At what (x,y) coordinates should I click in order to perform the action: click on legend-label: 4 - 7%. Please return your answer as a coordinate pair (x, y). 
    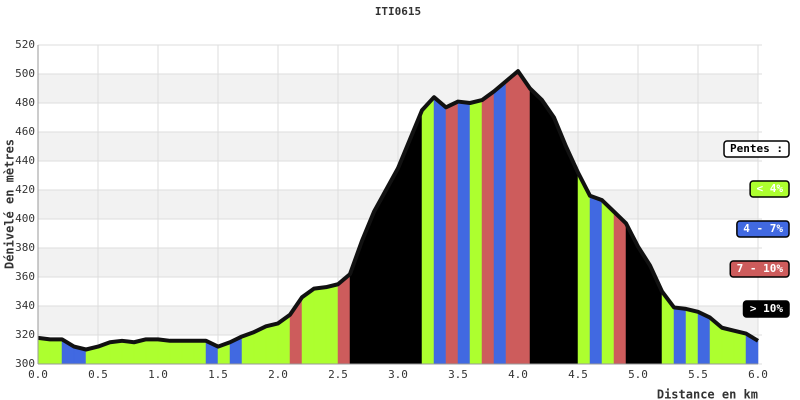
    Looking at the image, I should click on (763, 228).